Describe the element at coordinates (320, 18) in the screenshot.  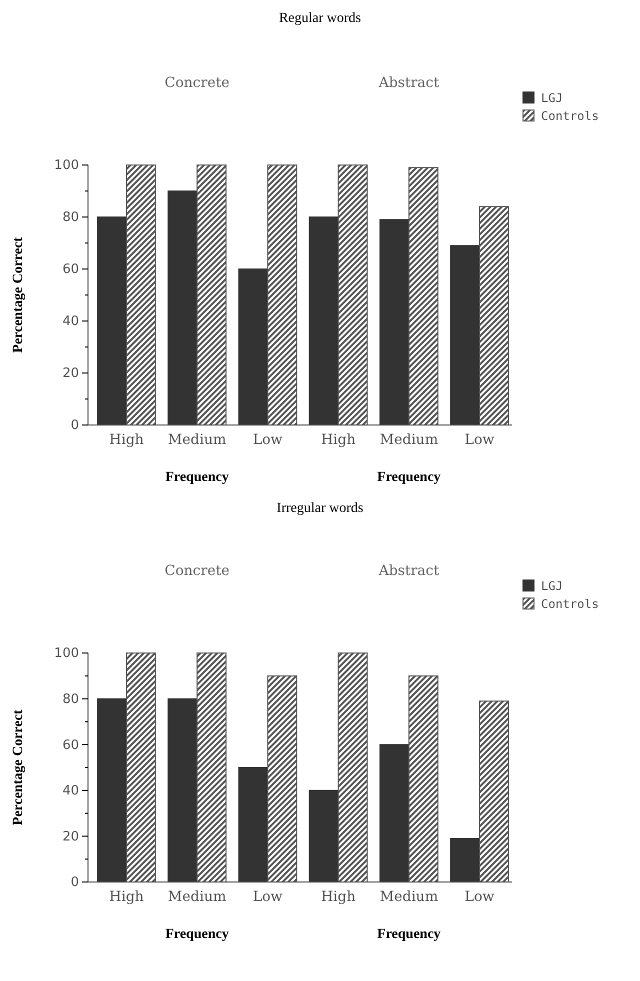
I see `chart-title: Regular words` at that location.